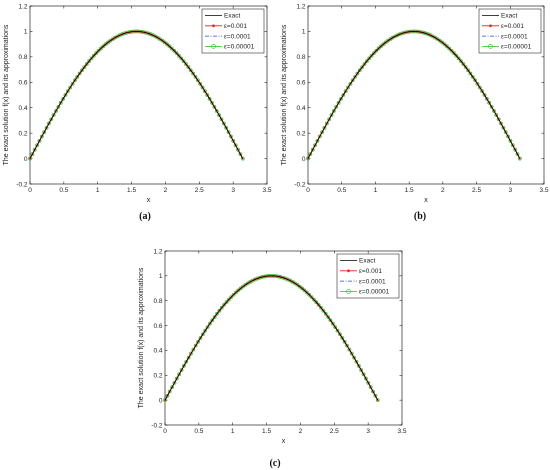 The image size is (550, 470). I want to click on x-axis-label: x, so click(149, 200).